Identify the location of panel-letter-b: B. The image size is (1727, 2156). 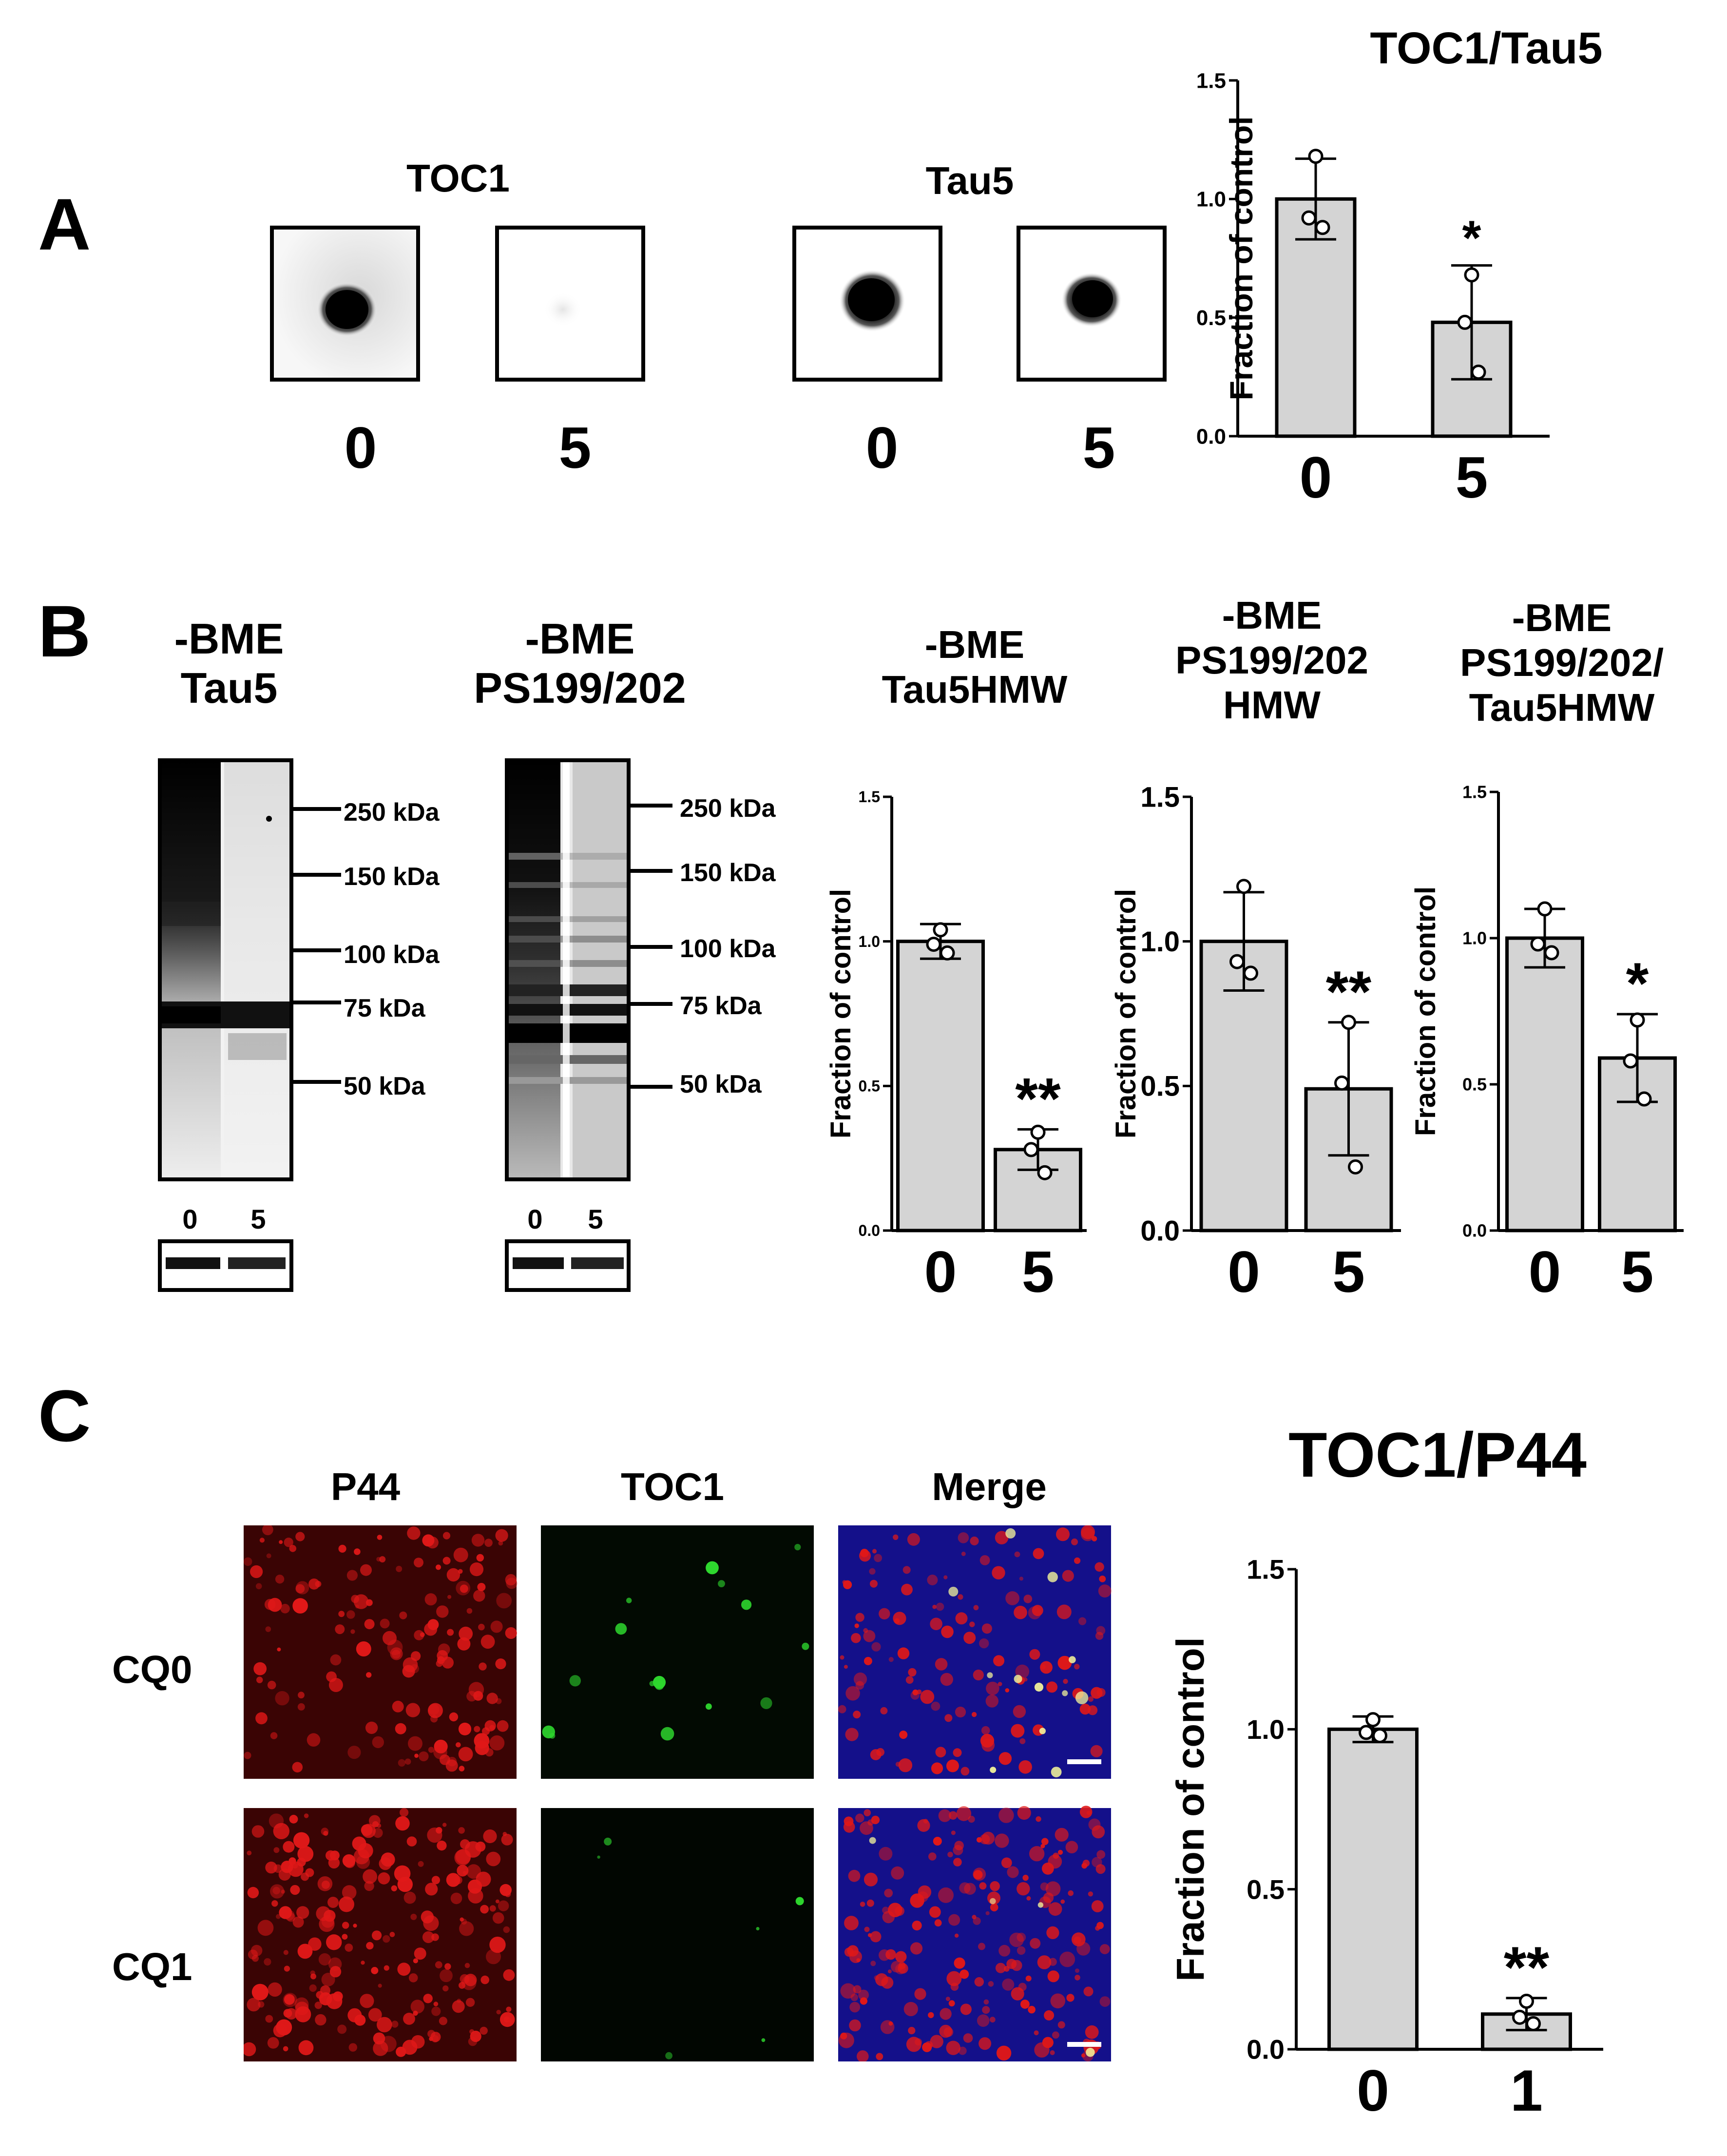
(64, 631).